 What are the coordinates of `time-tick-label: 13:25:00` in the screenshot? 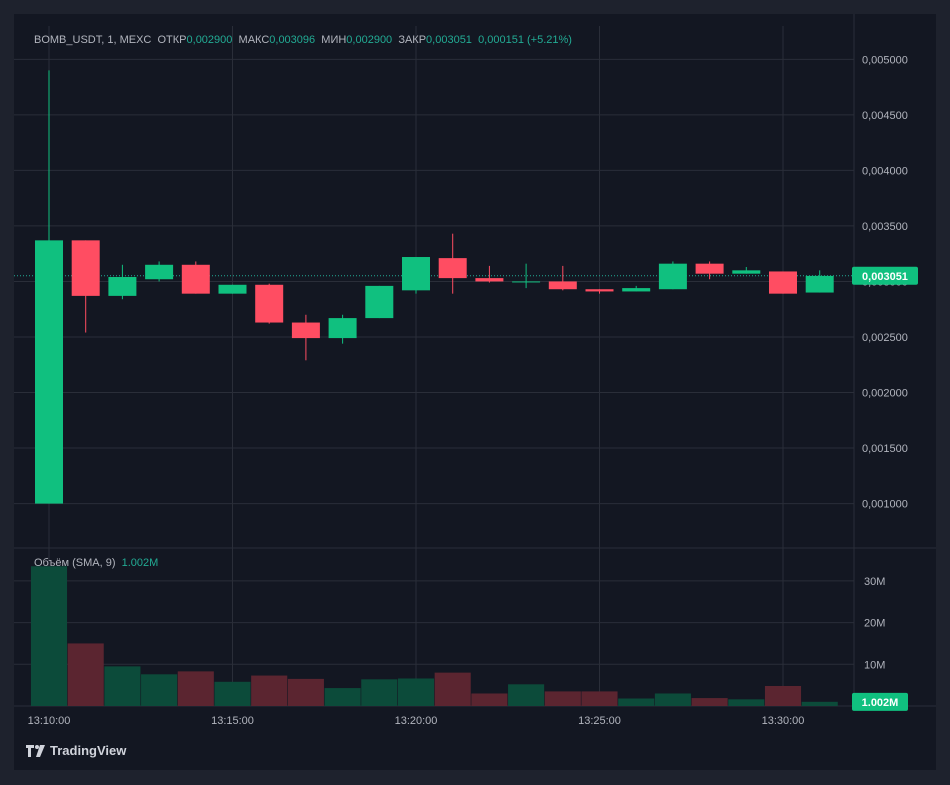 It's located at (599, 721).